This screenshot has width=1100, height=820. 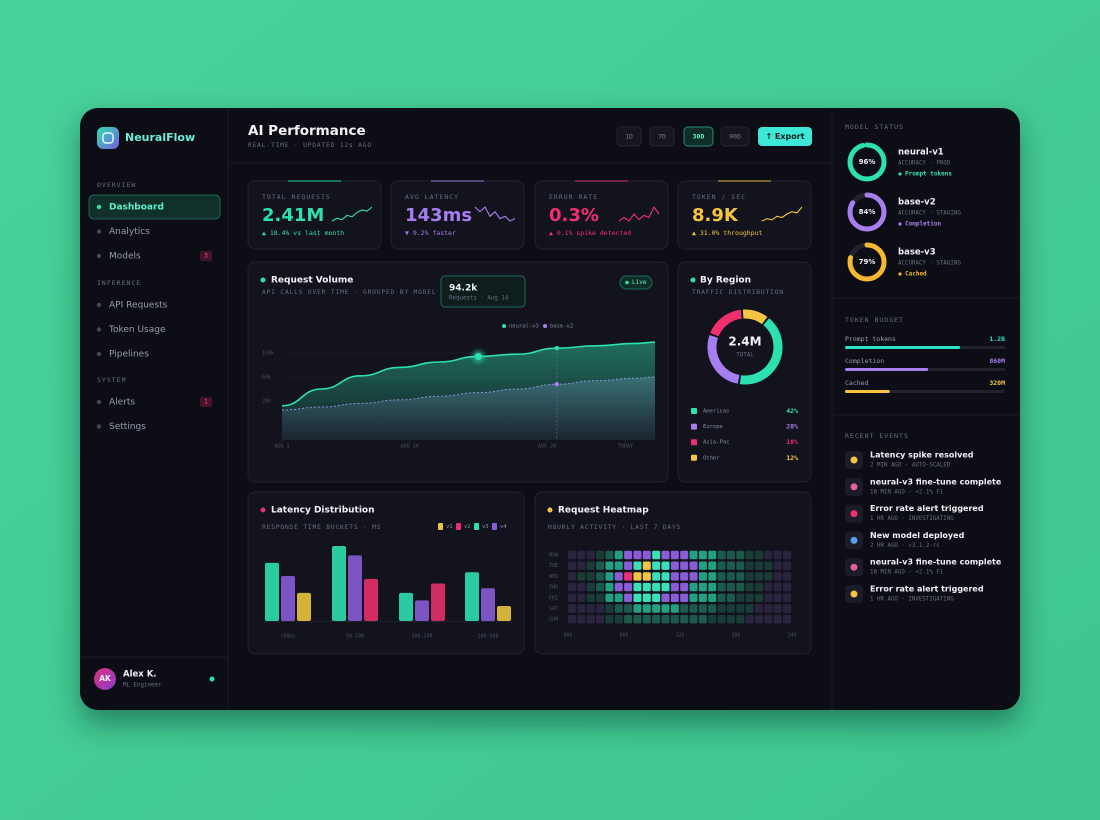 I want to click on legend-label: v3, so click(x=485, y=527).